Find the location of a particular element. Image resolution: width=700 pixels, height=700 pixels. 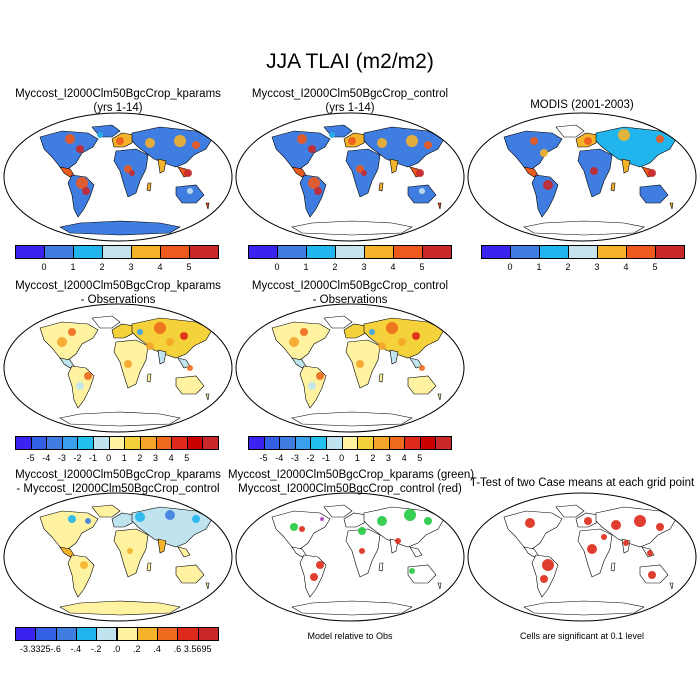

colorbar-tick-label: -5 is located at coordinates (30, 458).